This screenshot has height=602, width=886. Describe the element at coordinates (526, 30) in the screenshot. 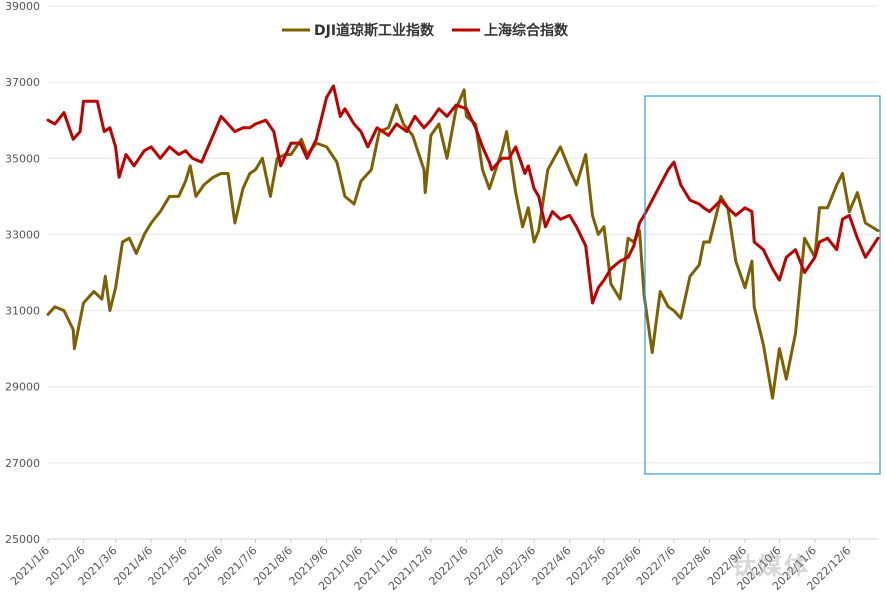

I see `legend-label: 上海综合指数` at that location.